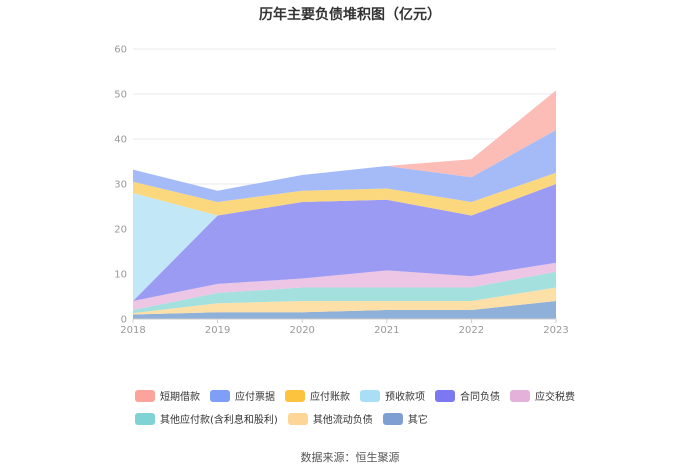  What do you see at coordinates (255, 397) in the screenshot?
I see `legend-label: 应付票据` at bounding box center [255, 397].